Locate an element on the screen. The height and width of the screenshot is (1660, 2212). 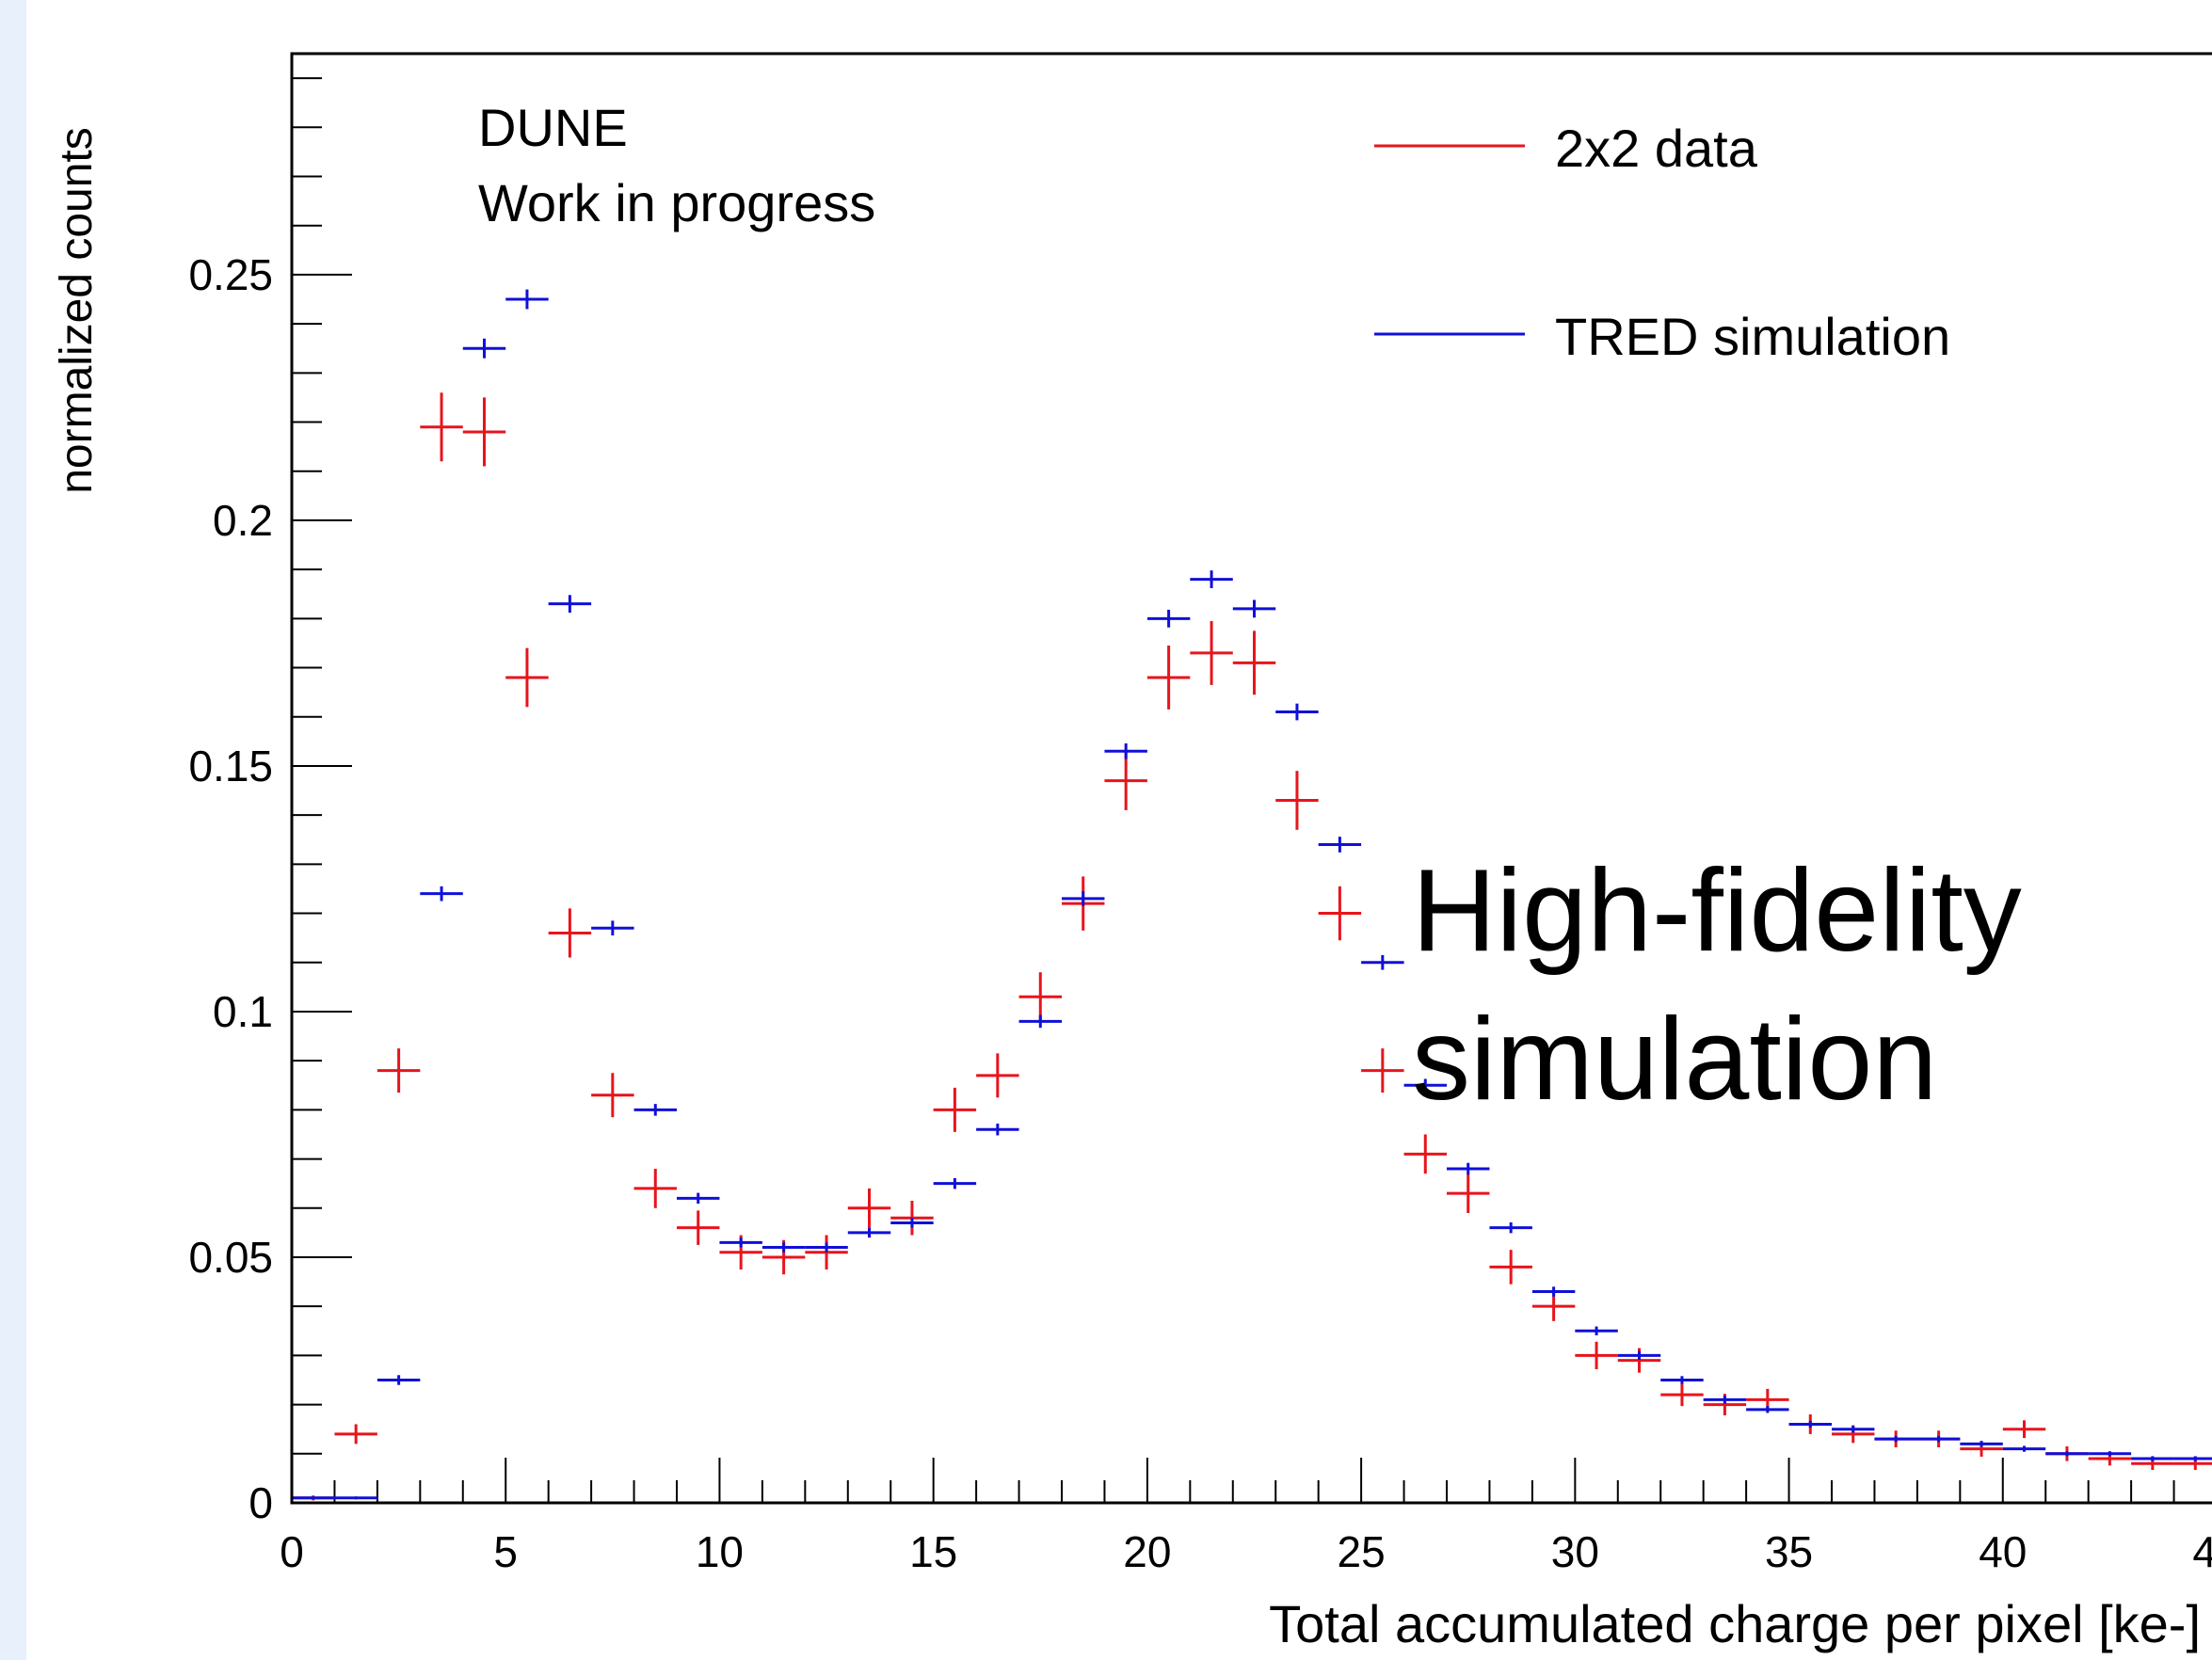
highlight-text-line1: High-fidelity is located at coordinates (1717, 911).